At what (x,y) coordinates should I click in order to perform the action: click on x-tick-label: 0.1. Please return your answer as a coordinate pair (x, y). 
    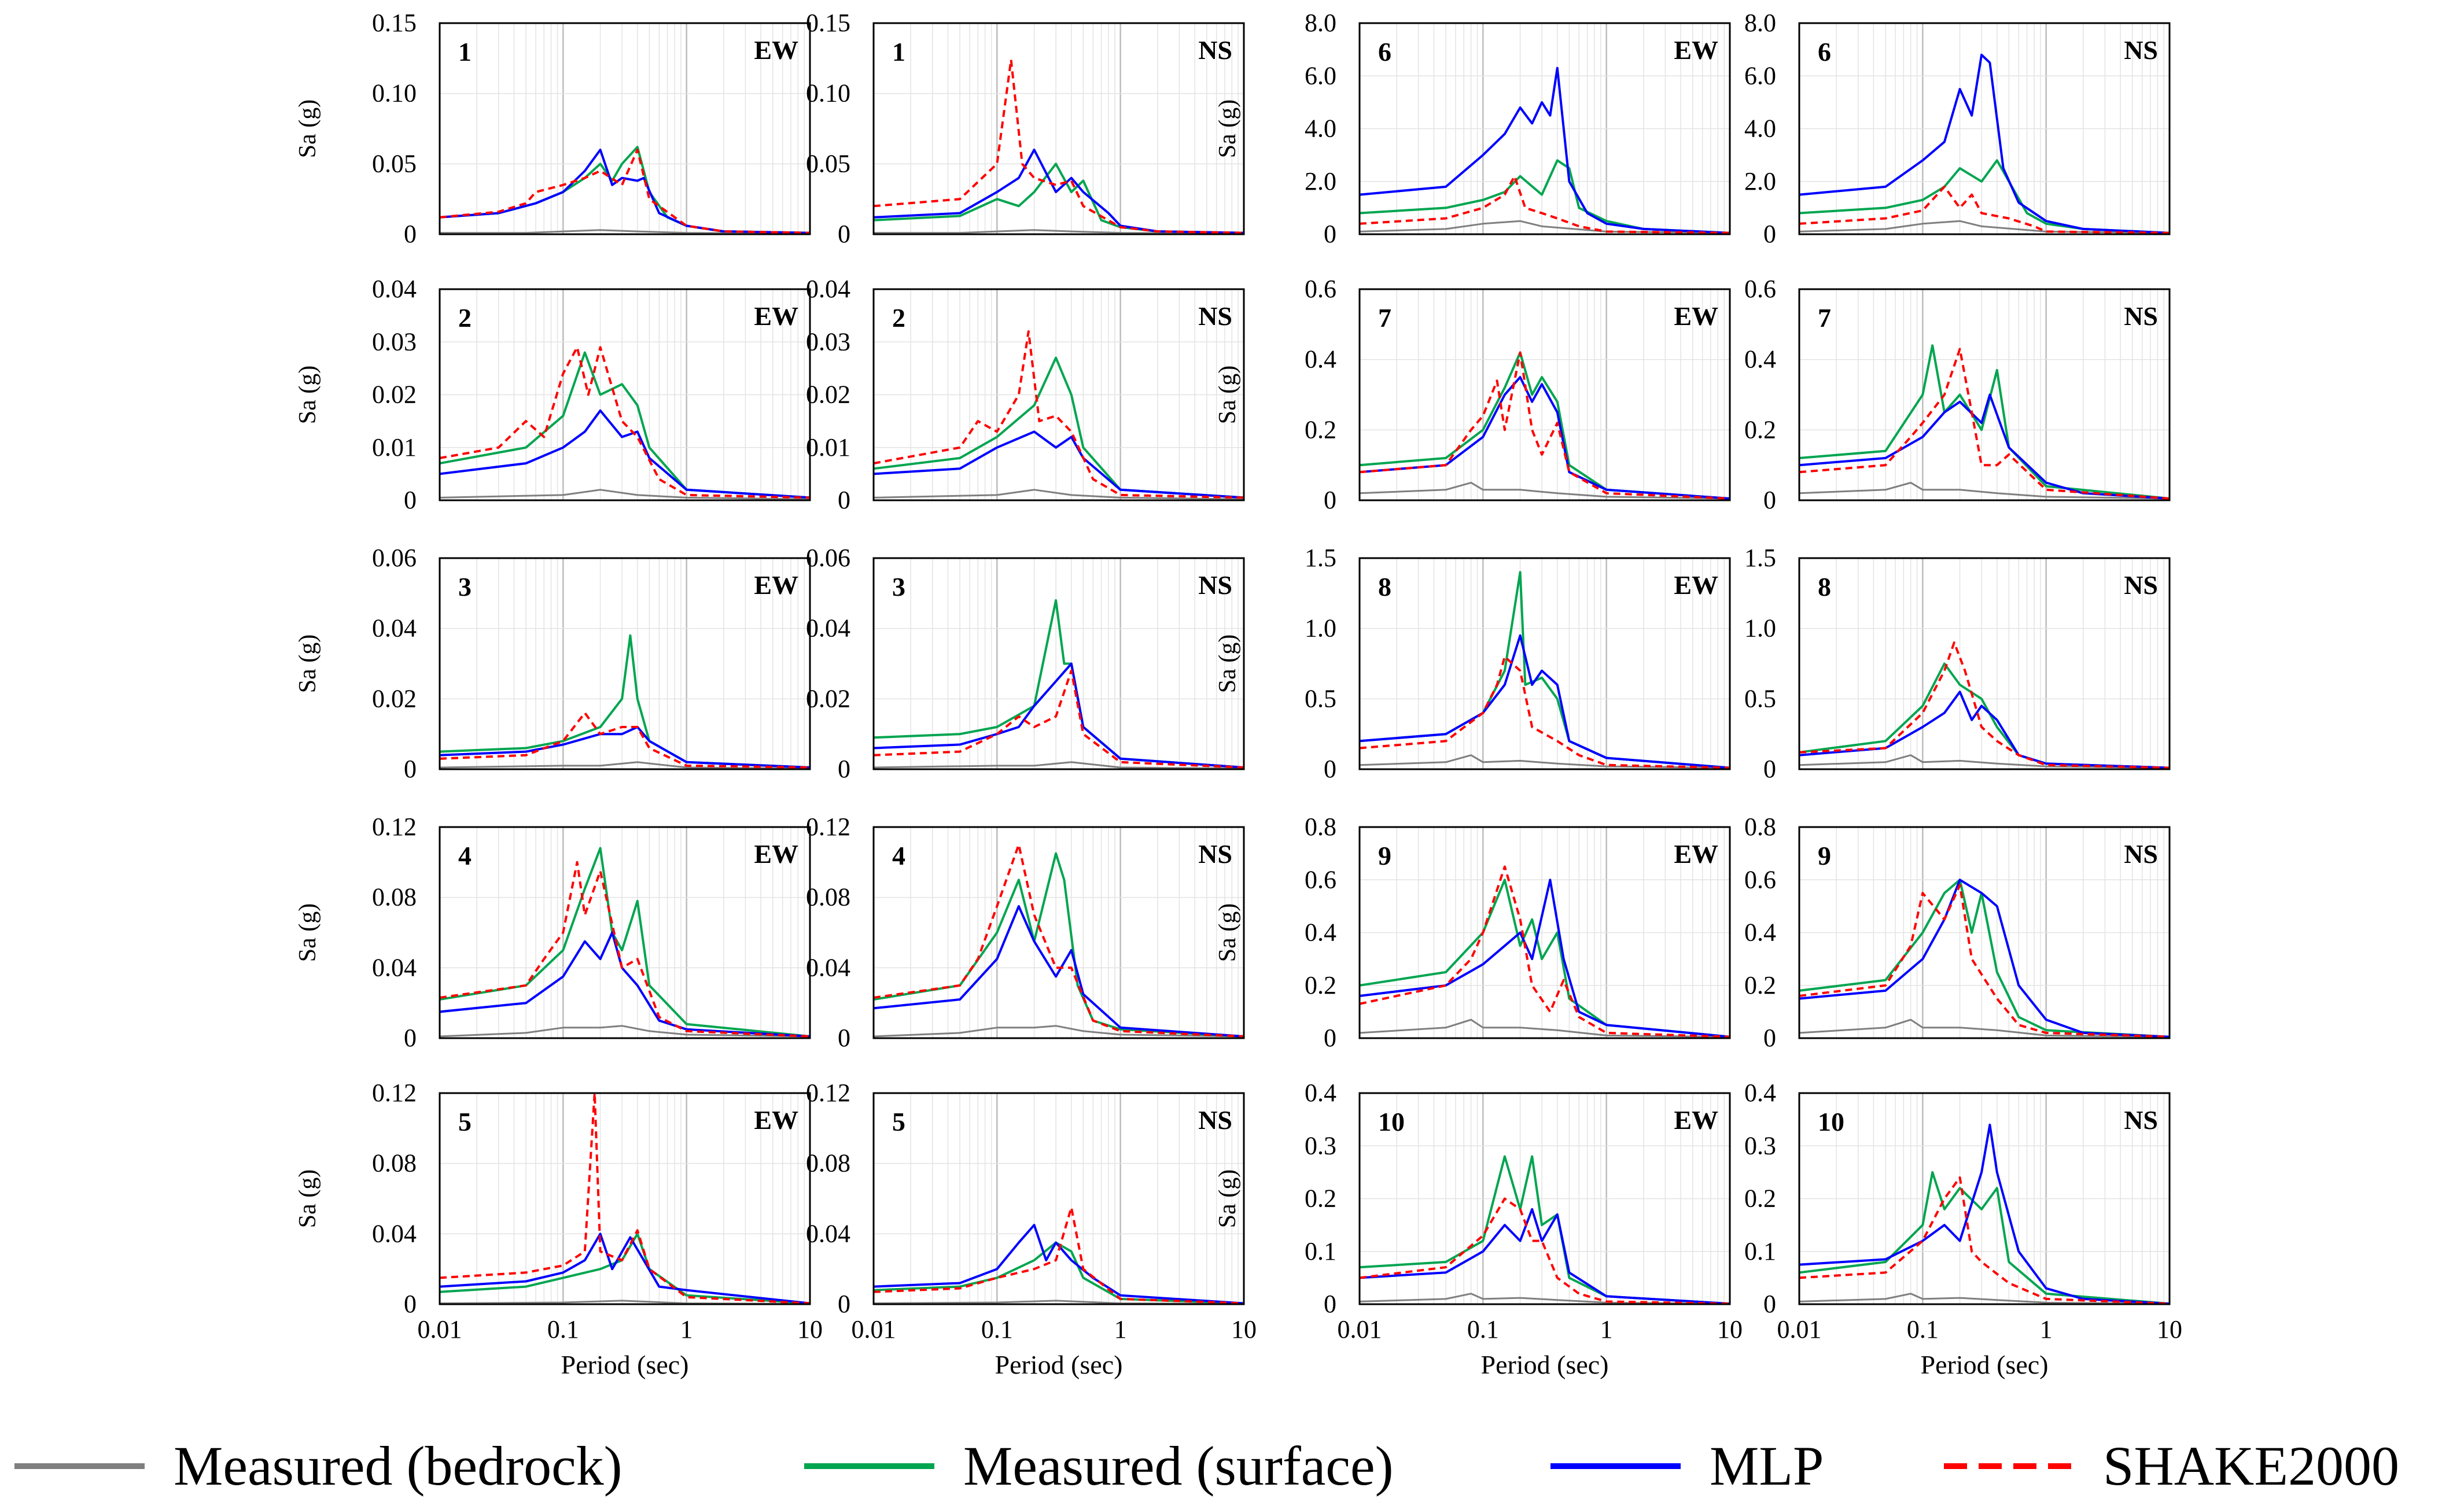
    Looking at the image, I should click on (997, 1329).